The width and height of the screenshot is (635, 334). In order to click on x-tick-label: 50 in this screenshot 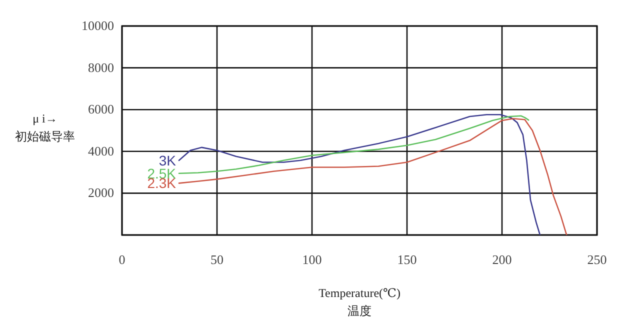, I will do `click(217, 259)`.